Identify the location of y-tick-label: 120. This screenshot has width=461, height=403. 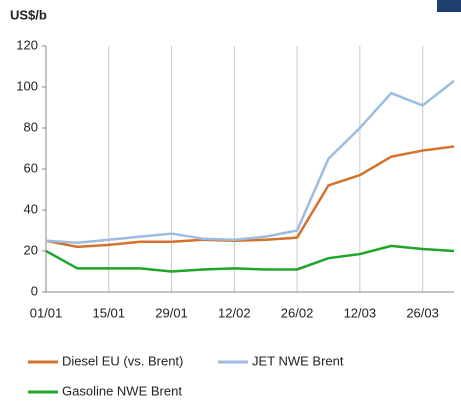
(27, 44).